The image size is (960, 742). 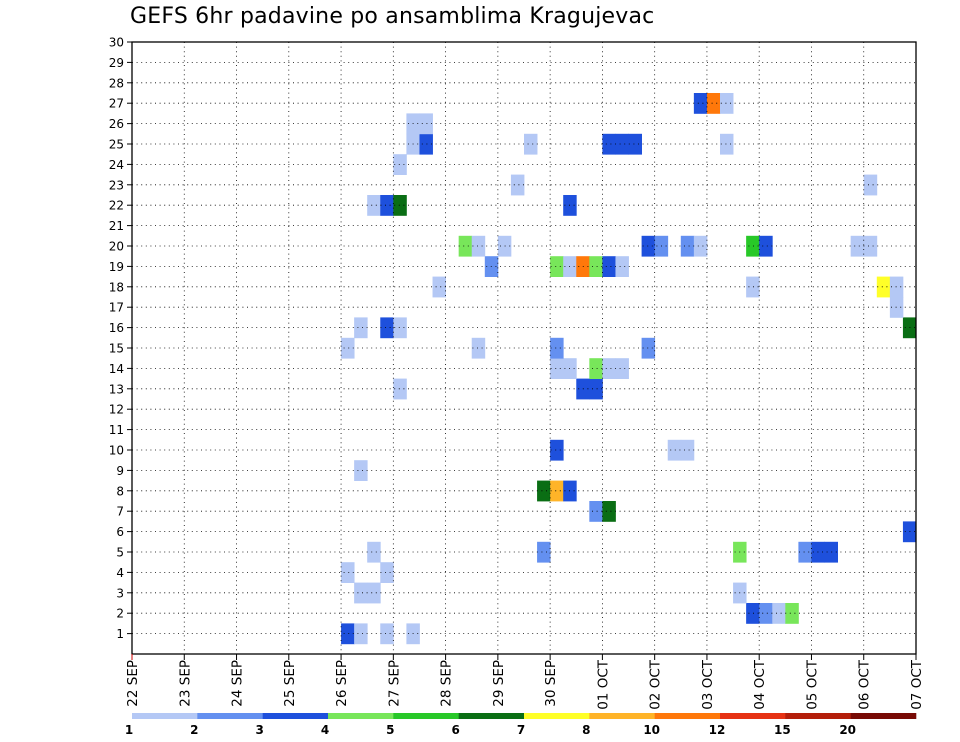 I want to click on x-tick-label: 01 OCT, so click(x=603, y=684).